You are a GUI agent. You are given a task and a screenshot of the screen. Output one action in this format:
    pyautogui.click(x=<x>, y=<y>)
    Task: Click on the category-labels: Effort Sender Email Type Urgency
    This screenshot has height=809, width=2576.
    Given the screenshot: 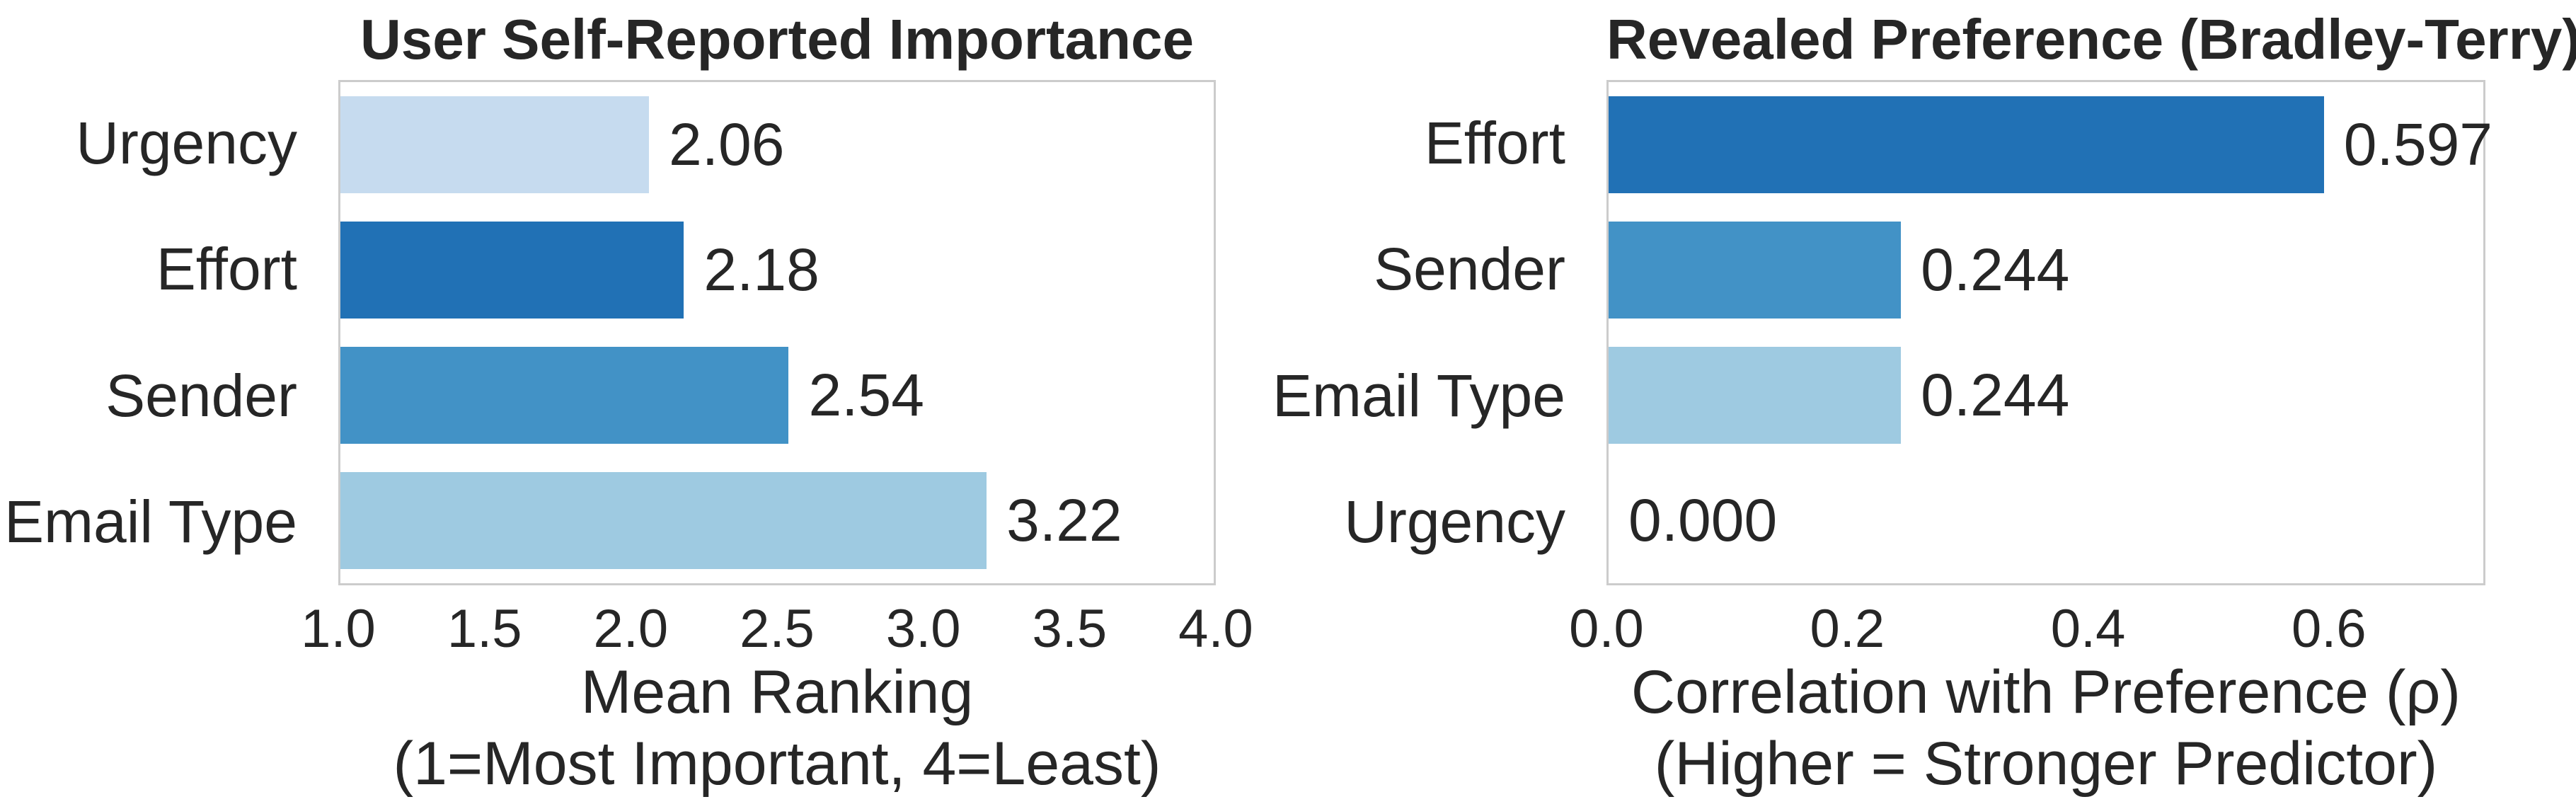 What is the action you would take?
    pyautogui.click(x=1419, y=333)
    